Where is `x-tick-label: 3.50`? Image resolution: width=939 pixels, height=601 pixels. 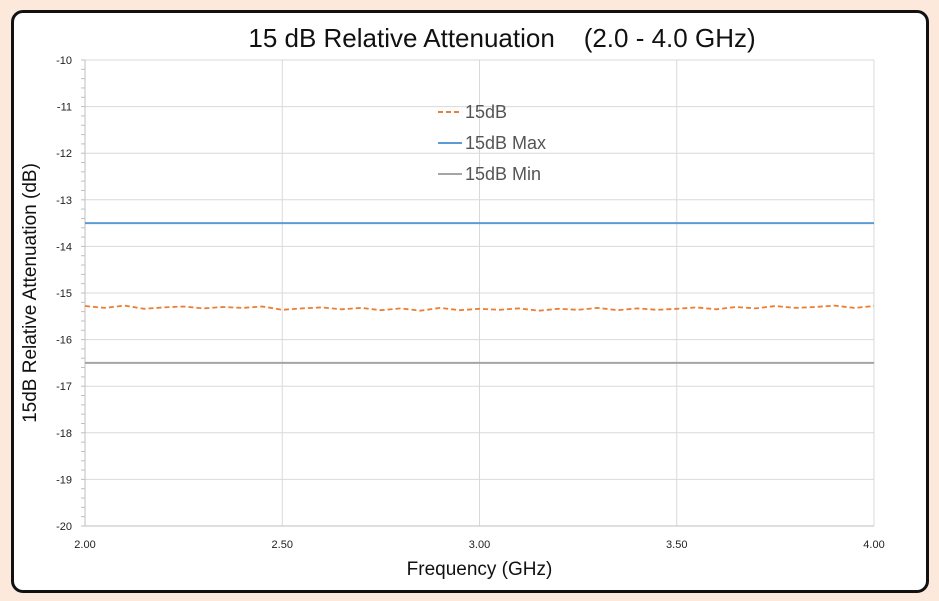 x-tick-label: 3.50 is located at coordinates (676, 545).